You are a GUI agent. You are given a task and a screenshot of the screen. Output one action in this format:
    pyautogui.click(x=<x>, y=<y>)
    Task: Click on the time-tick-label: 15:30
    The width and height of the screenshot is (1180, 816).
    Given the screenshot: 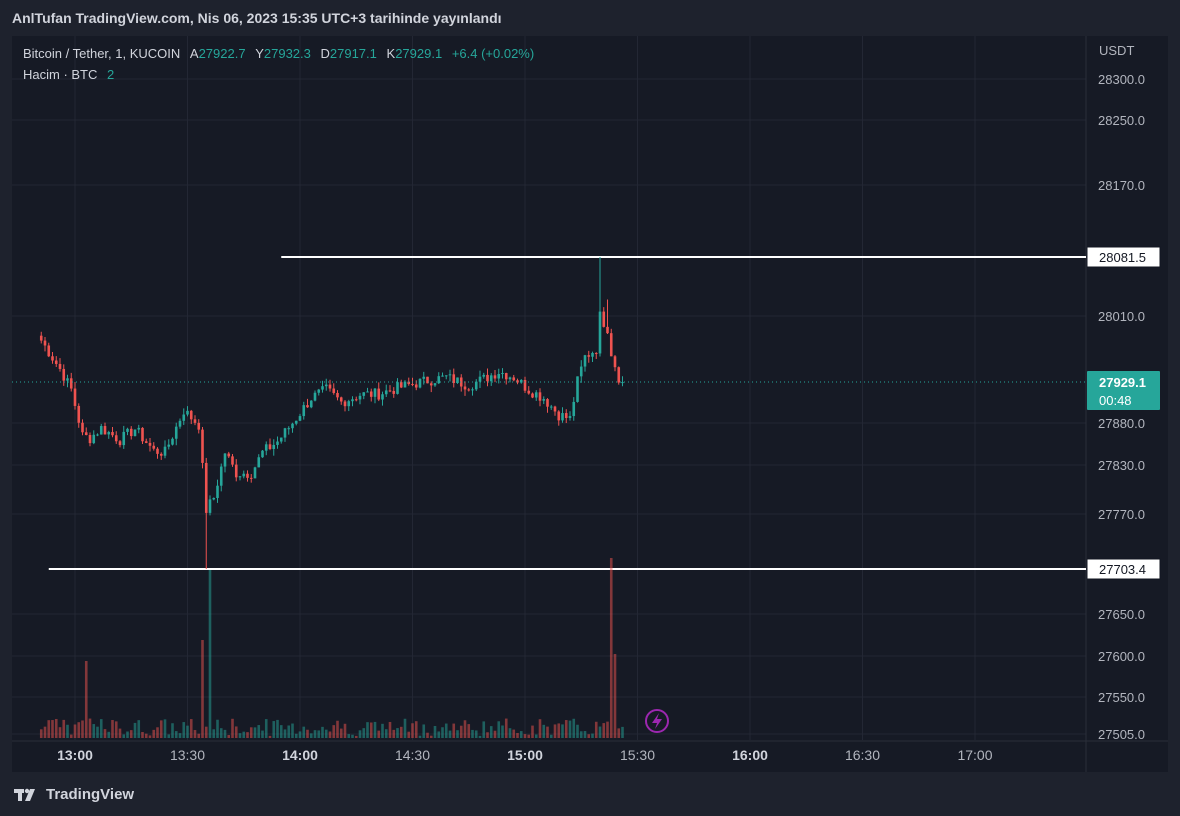 What is the action you would take?
    pyautogui.click(x=637, y=755)
    